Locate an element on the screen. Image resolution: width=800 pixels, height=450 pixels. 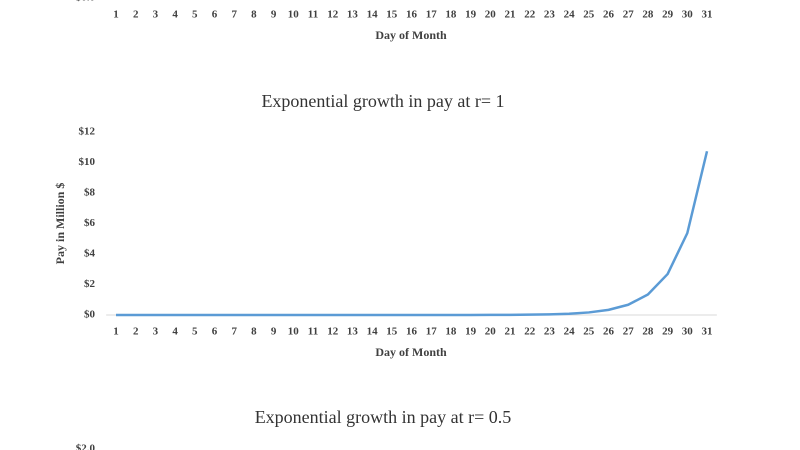
y-tick-label: $0 is located at coordinates (90, 315).